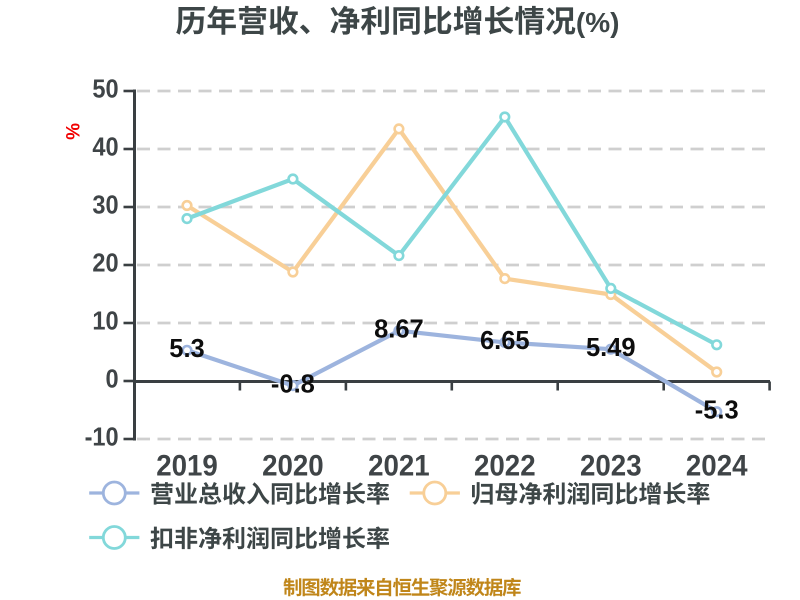 Image resolution: width=800 pixels, height=600 pixels. I want to click on svg-text: -0.8, so click(293, 384).